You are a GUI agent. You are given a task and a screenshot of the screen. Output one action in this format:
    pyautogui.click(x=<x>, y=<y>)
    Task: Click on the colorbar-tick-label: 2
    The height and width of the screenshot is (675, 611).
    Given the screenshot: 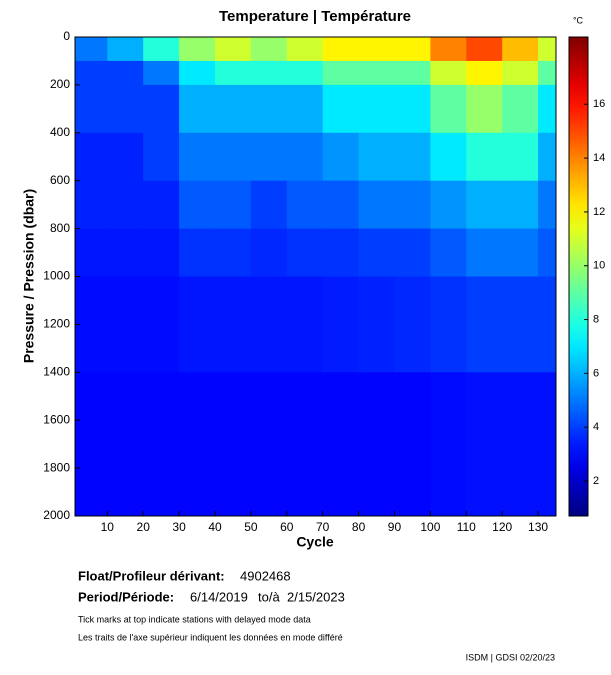 What is the action you would take?
    pyautogui.click(x=596, y=481)
    